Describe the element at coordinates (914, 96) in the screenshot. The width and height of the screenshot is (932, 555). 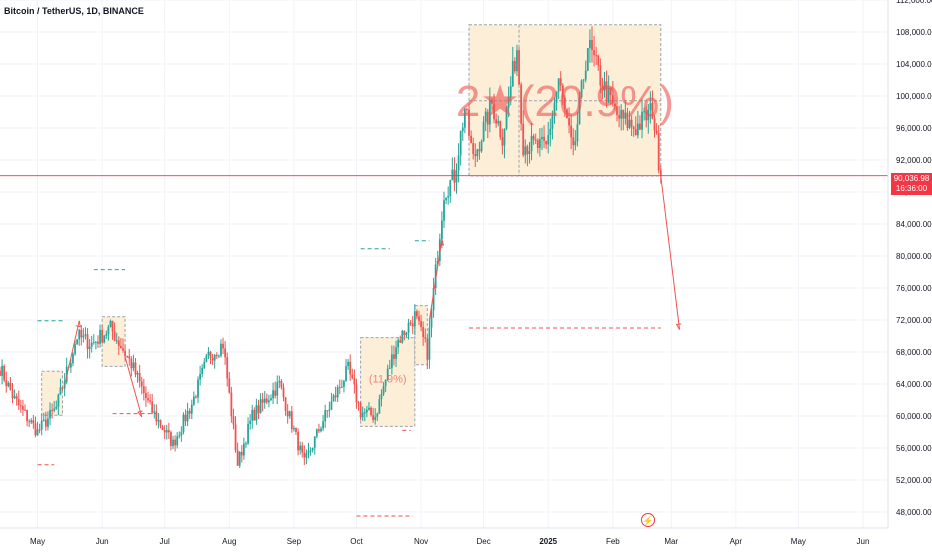
I see `y-tick-label: 100,000.00` at that location.